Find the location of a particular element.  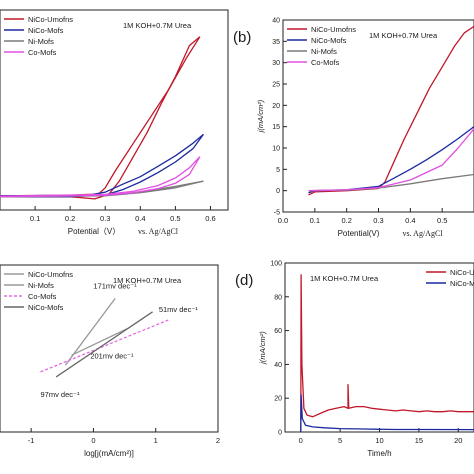

legend-label: NiCo-Umo is located at coordinates (462, 272).